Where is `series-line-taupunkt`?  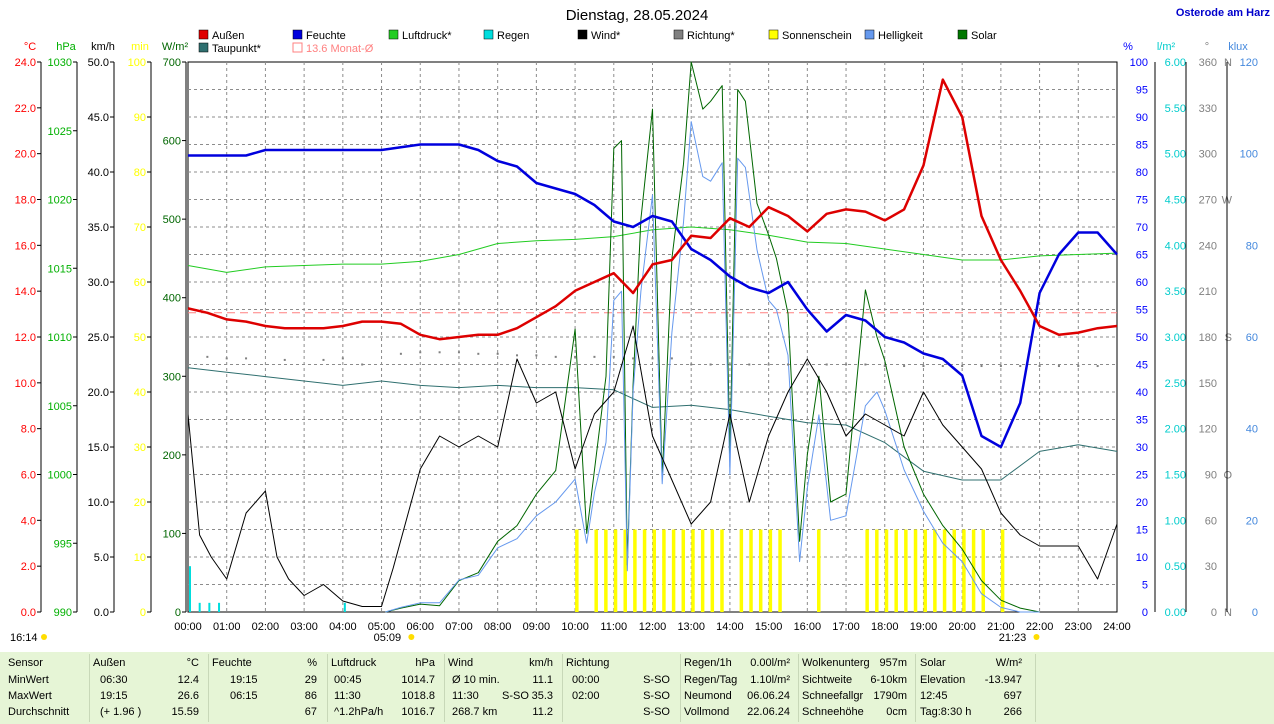
series-line-taupunkt is located at coordinates (652, 424).